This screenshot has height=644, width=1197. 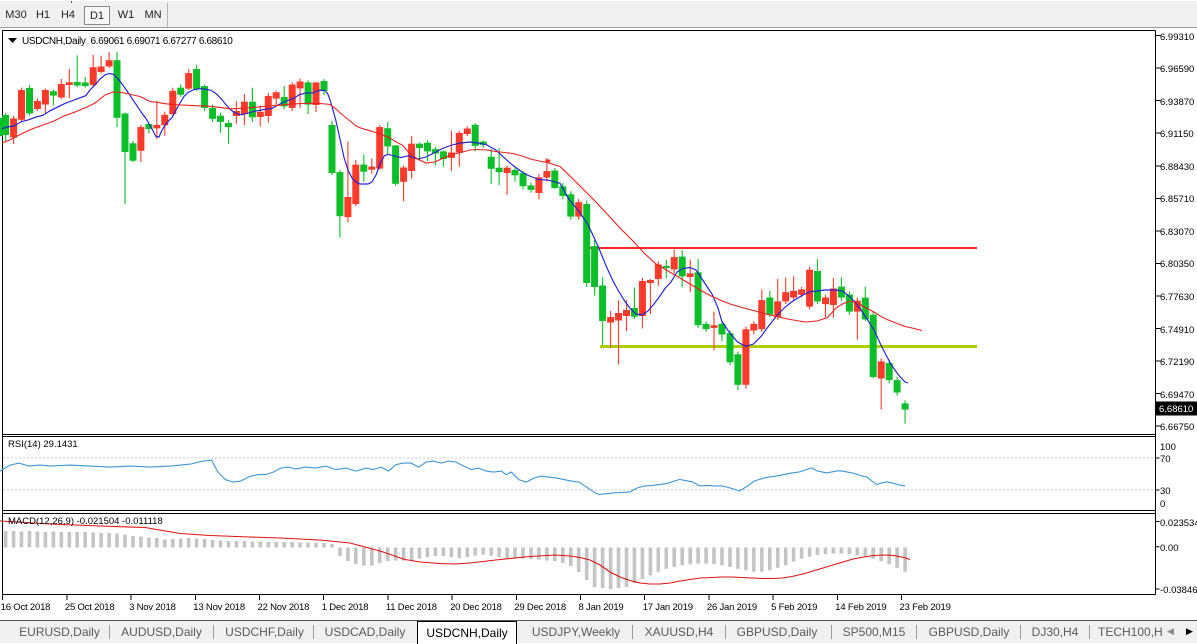 I want to click on svg-text: 6.68610, so click(x=1176, y=409).